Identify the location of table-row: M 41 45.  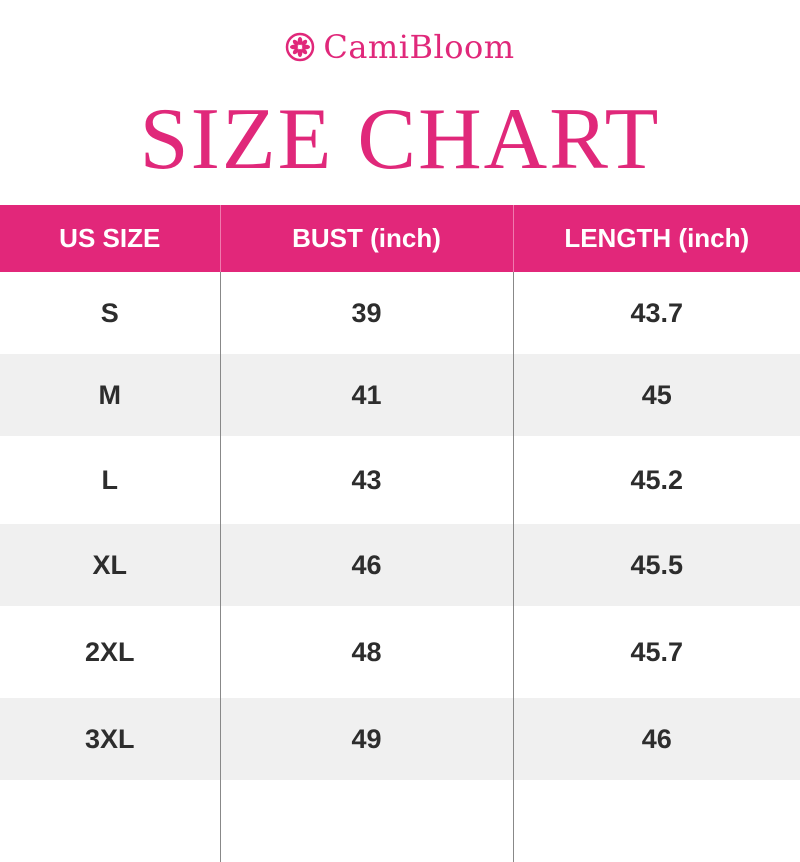
(400, 395).